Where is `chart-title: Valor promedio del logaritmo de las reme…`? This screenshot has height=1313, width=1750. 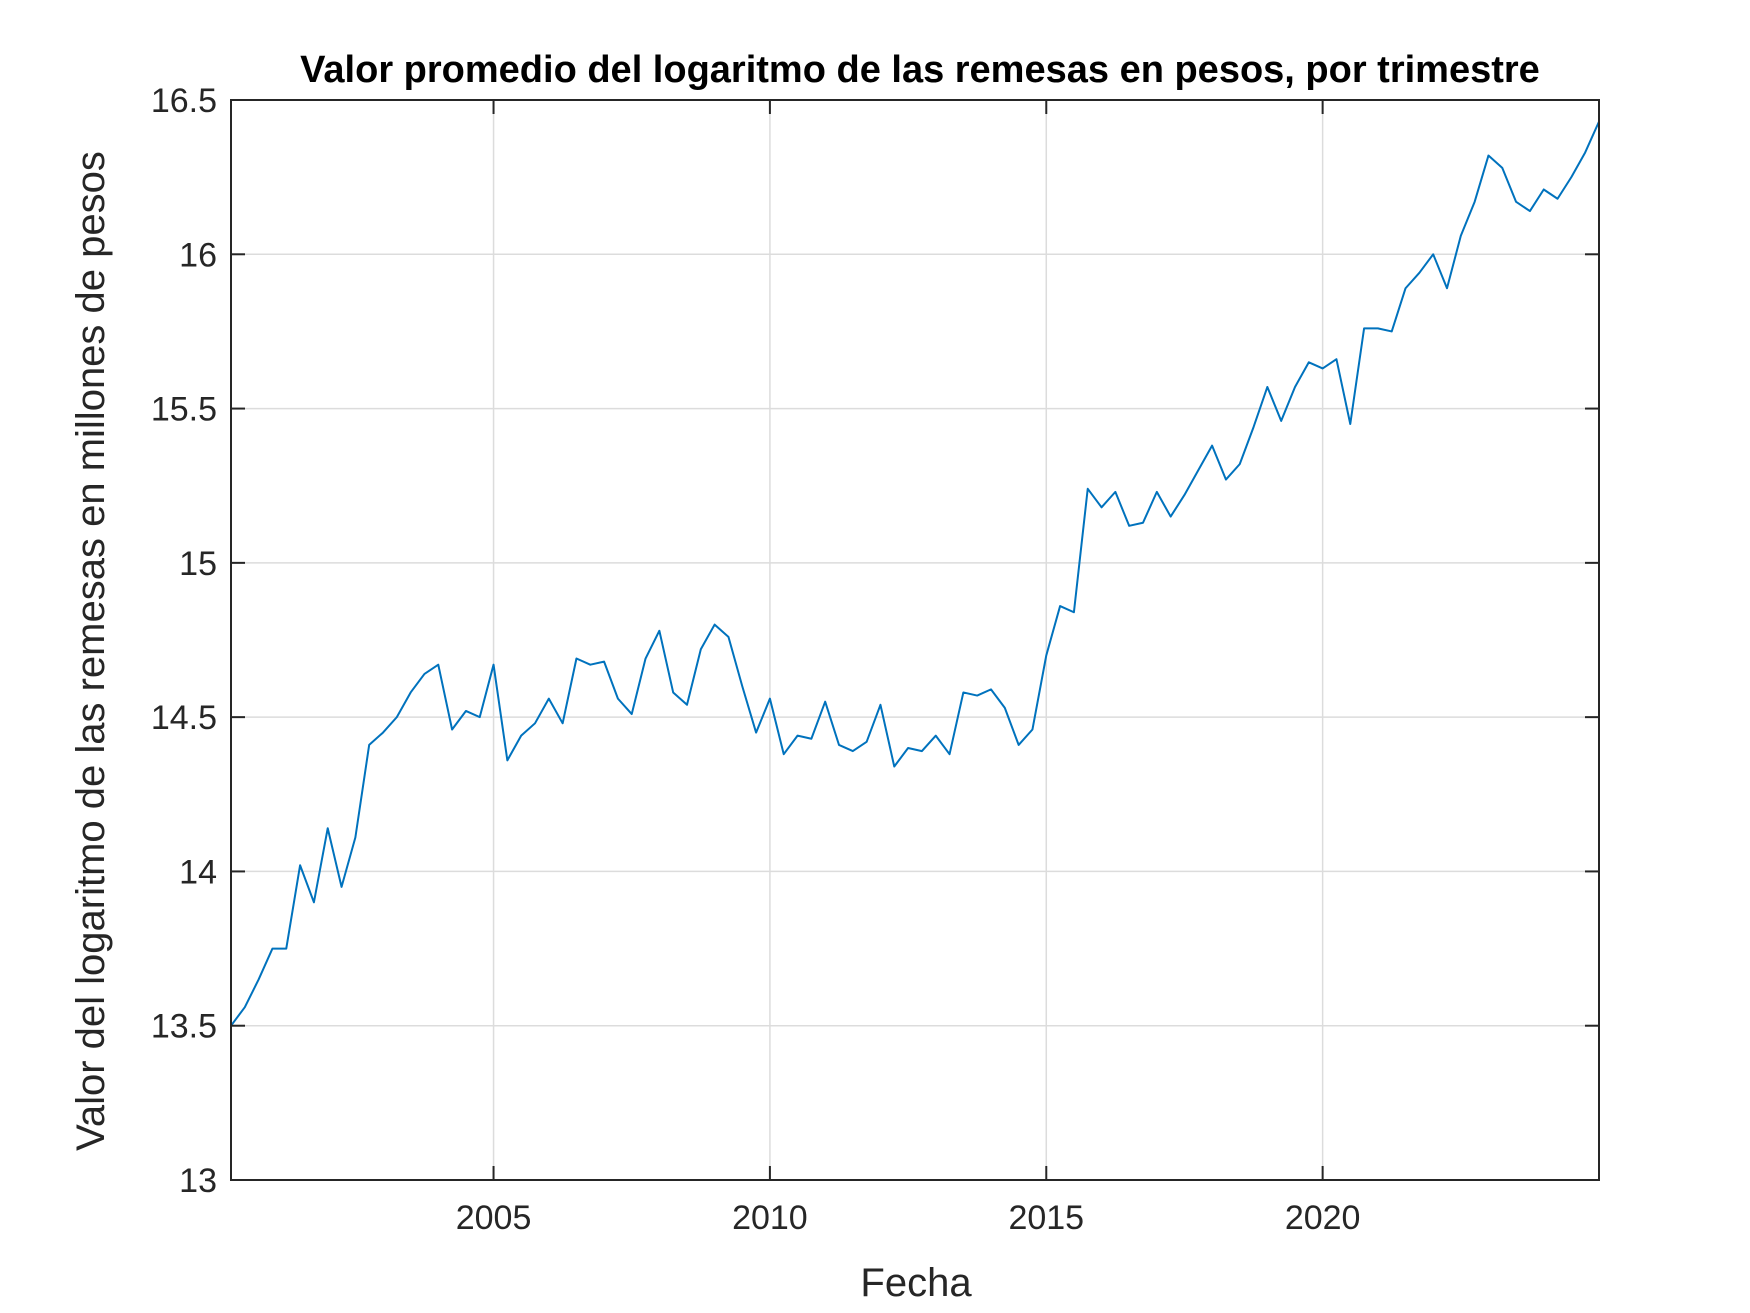 chart-title: Valor promedio del logaritmo de las reme… is located at coordinates (920, 70).